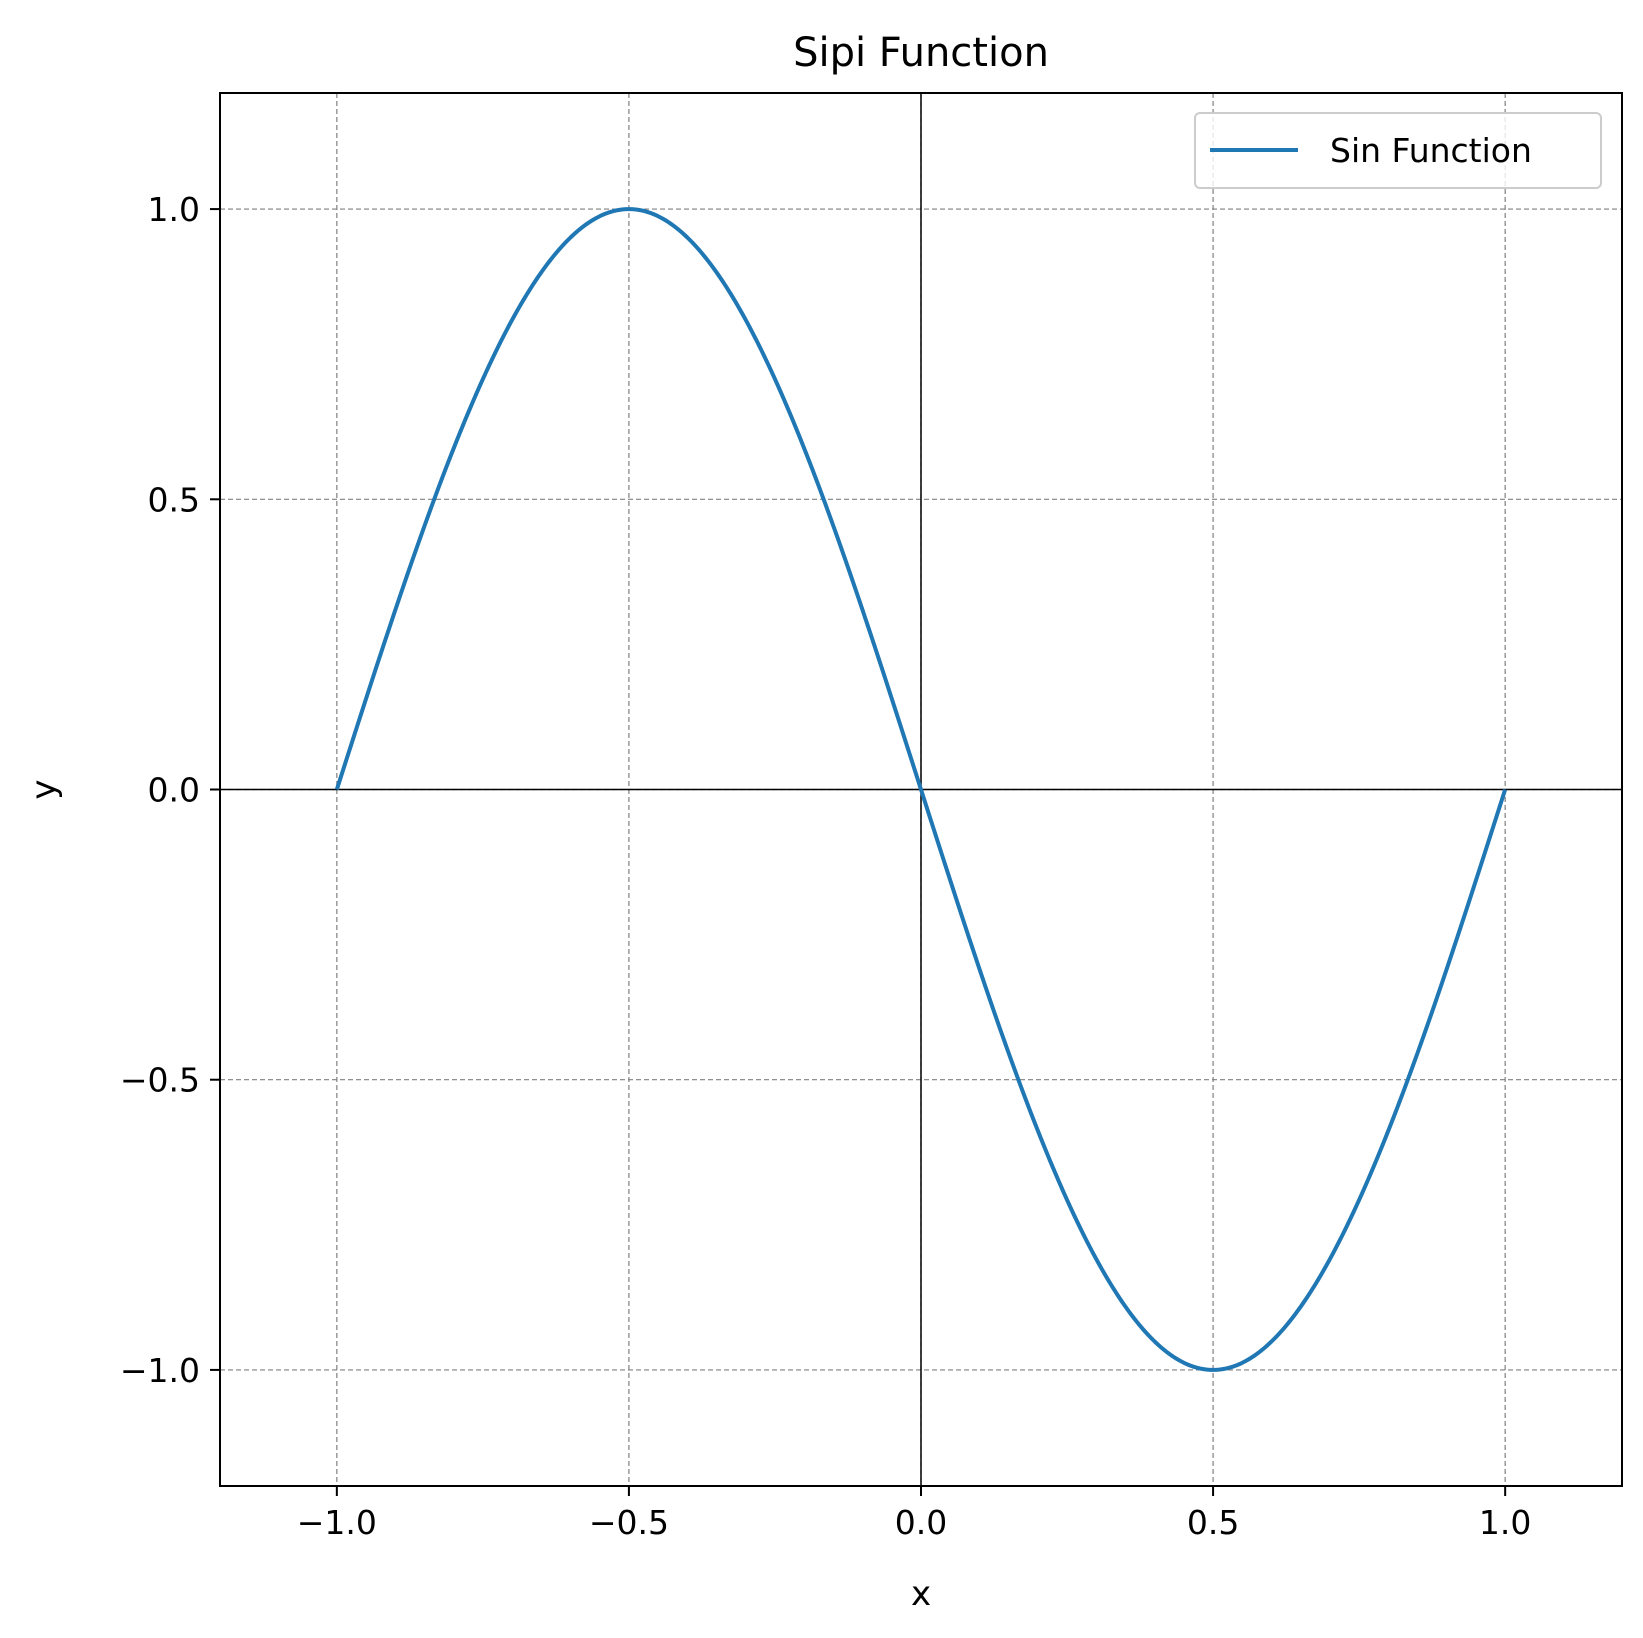 Image resolution: width=1643 pixels, height=1638 pixels. I want to click on chart-title: Sipi Function, so click(921, 53).